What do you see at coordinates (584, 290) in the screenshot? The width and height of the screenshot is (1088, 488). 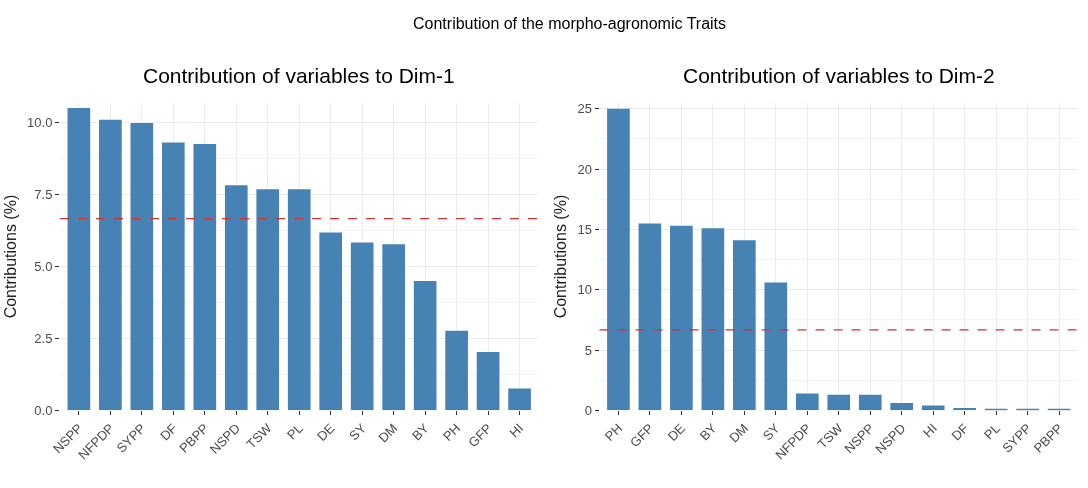 I see `y-tick-label: 10` at bounding box center [584, 290].